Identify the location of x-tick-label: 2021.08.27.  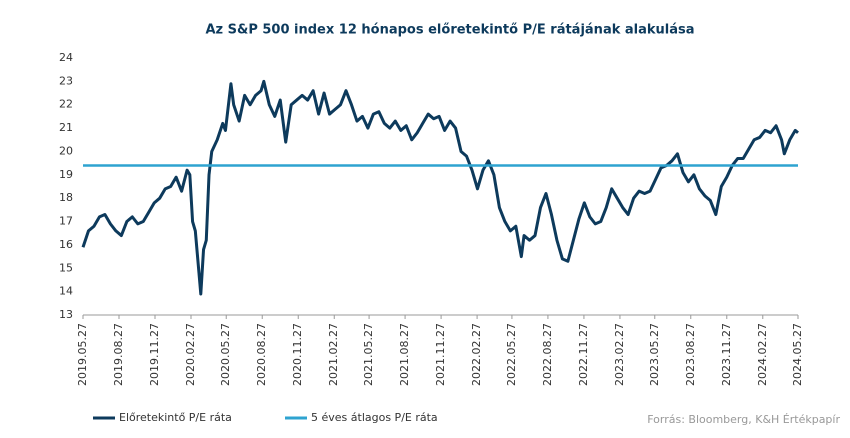
(404, 354).